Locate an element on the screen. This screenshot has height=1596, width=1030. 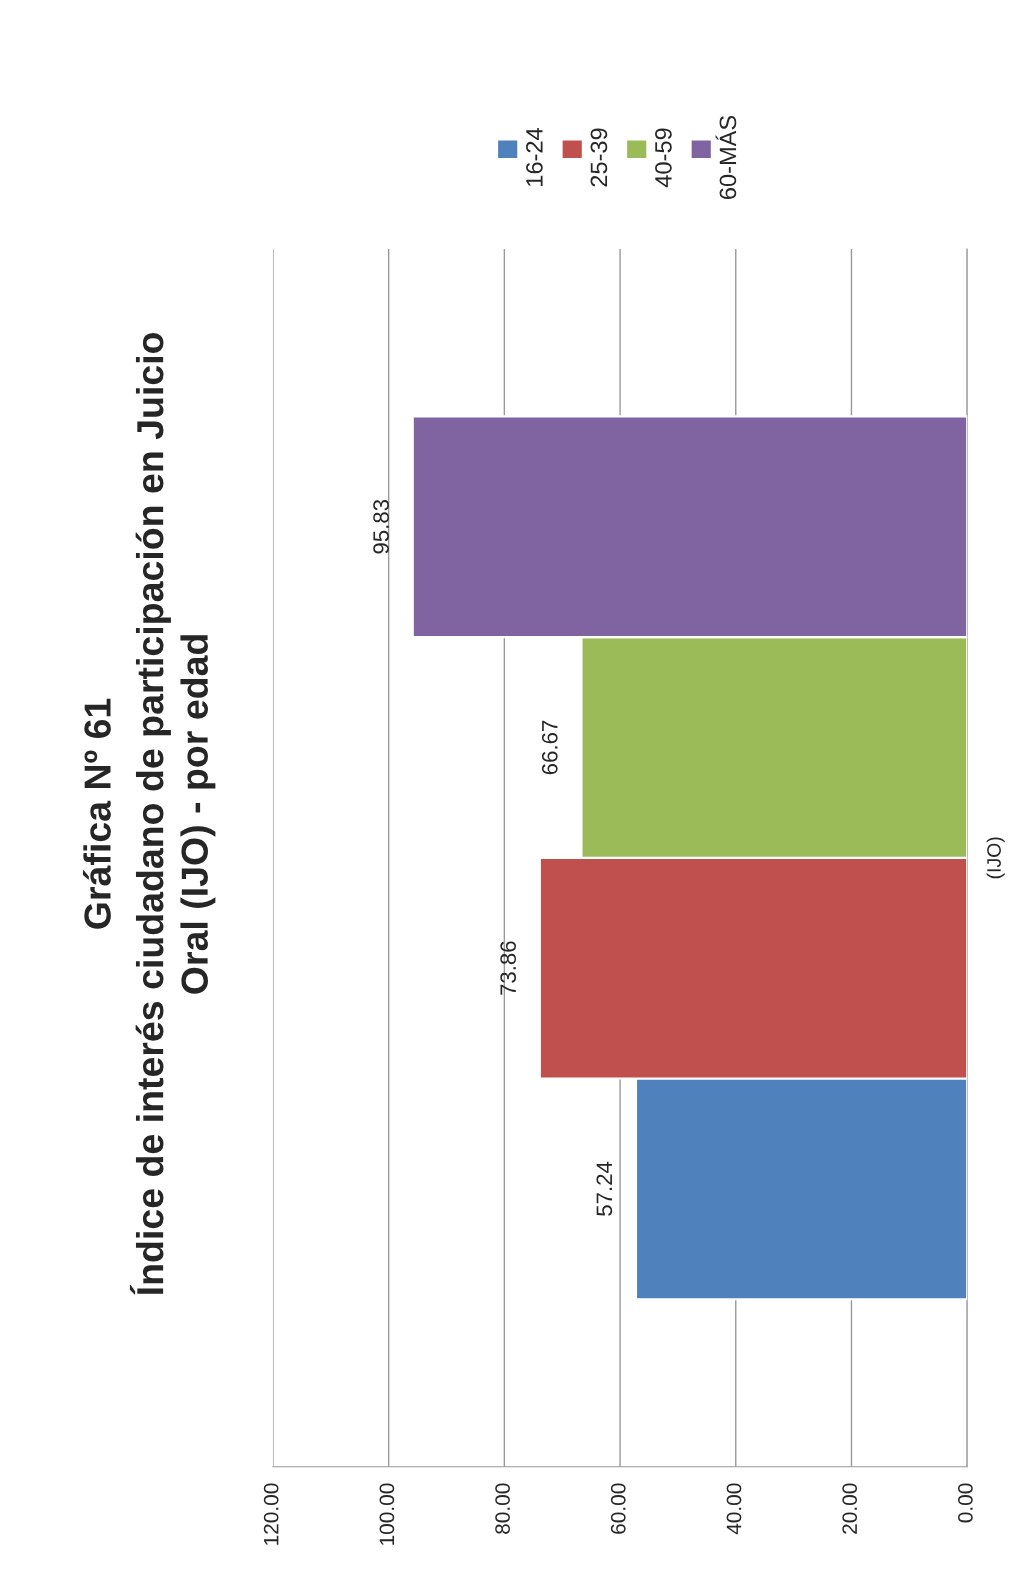
x-tick-label: 120.00 is located at coordinates (271, 1514).